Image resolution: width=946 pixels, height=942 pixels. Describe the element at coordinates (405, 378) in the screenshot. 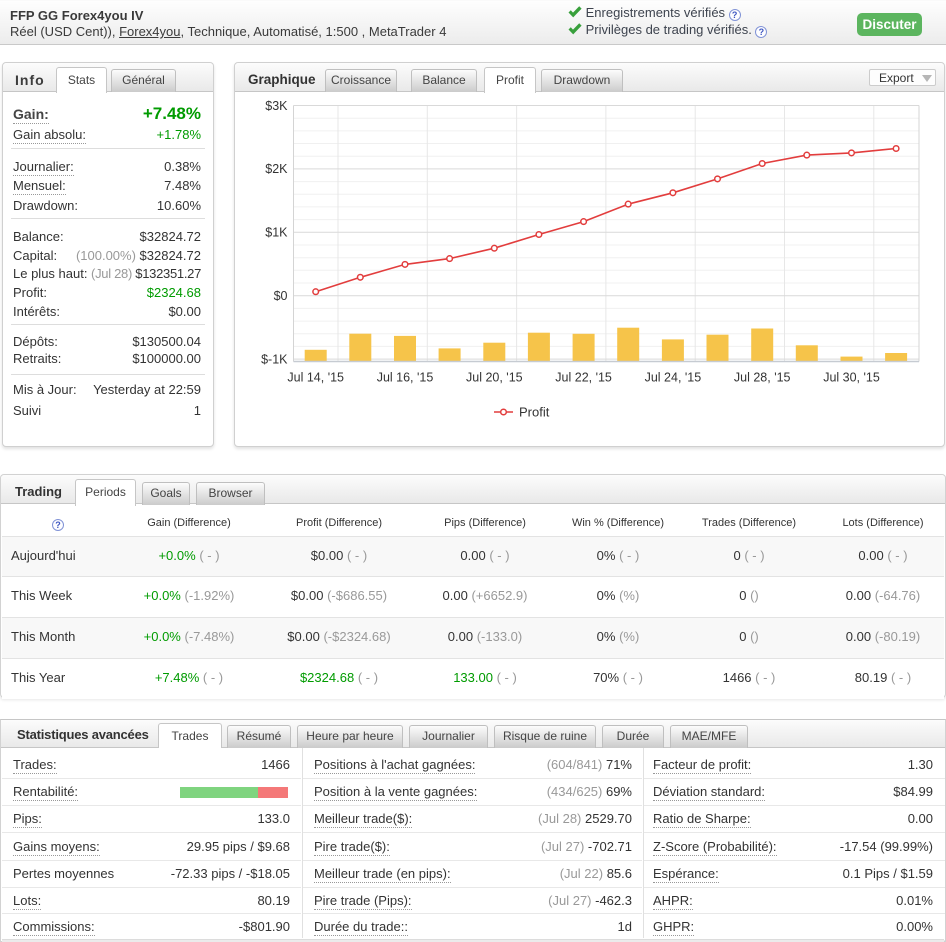

I see `svg-text: Jul 16, '15` at that location.